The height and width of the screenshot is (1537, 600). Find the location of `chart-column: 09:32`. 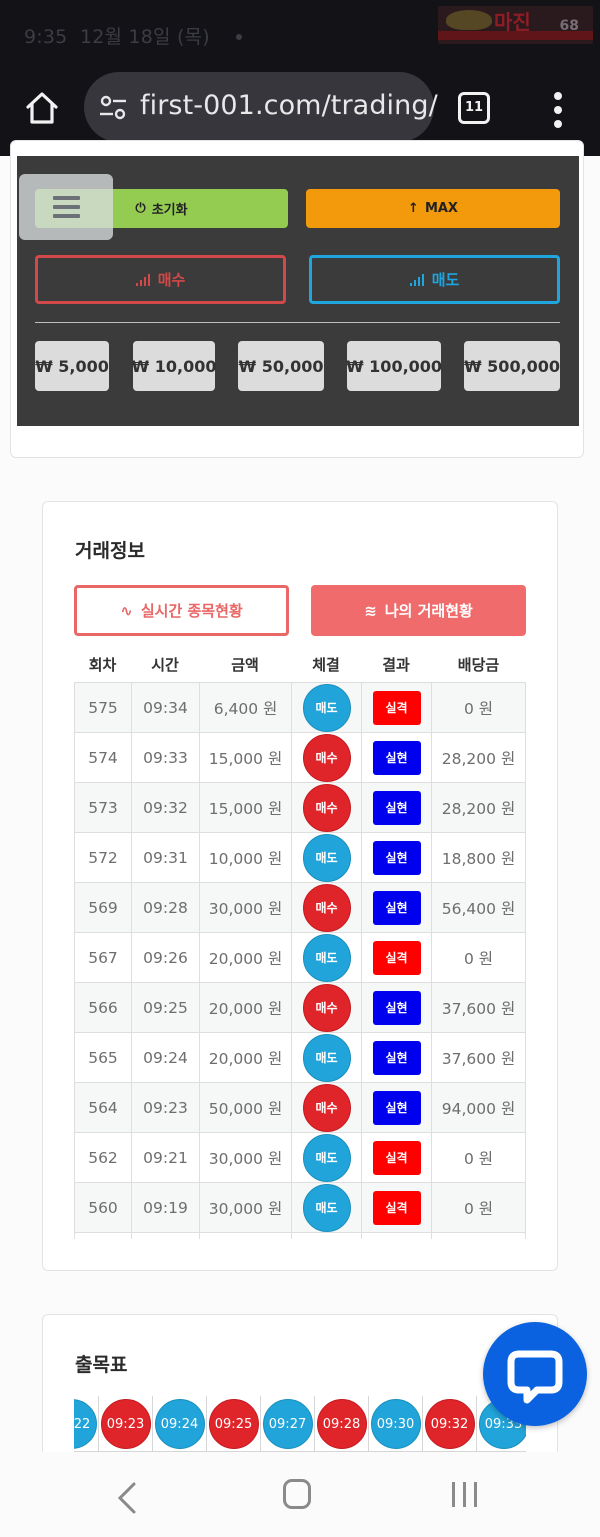

chart-column: 09:32 is located at coordinates (449, 1423).